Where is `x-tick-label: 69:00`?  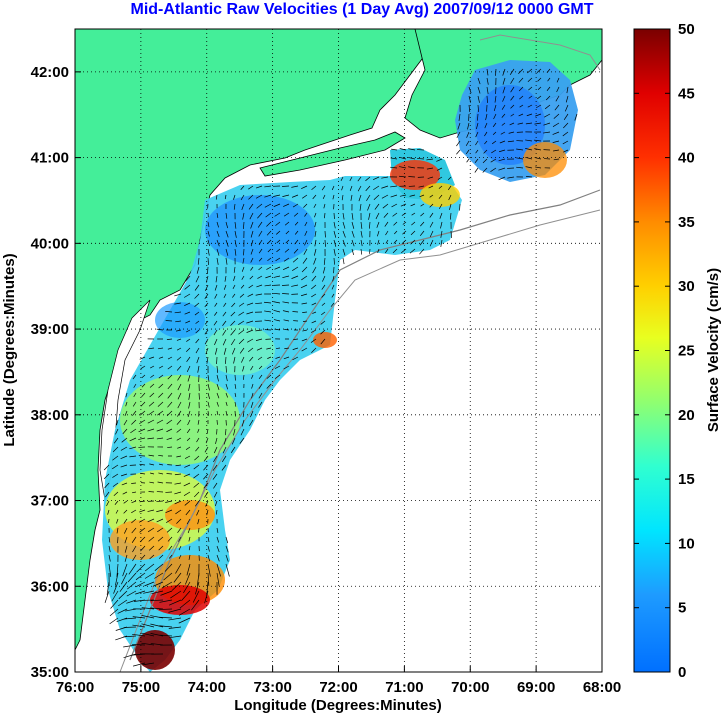
x-tick-label: 69:00 is located at coordinates (536, 687).